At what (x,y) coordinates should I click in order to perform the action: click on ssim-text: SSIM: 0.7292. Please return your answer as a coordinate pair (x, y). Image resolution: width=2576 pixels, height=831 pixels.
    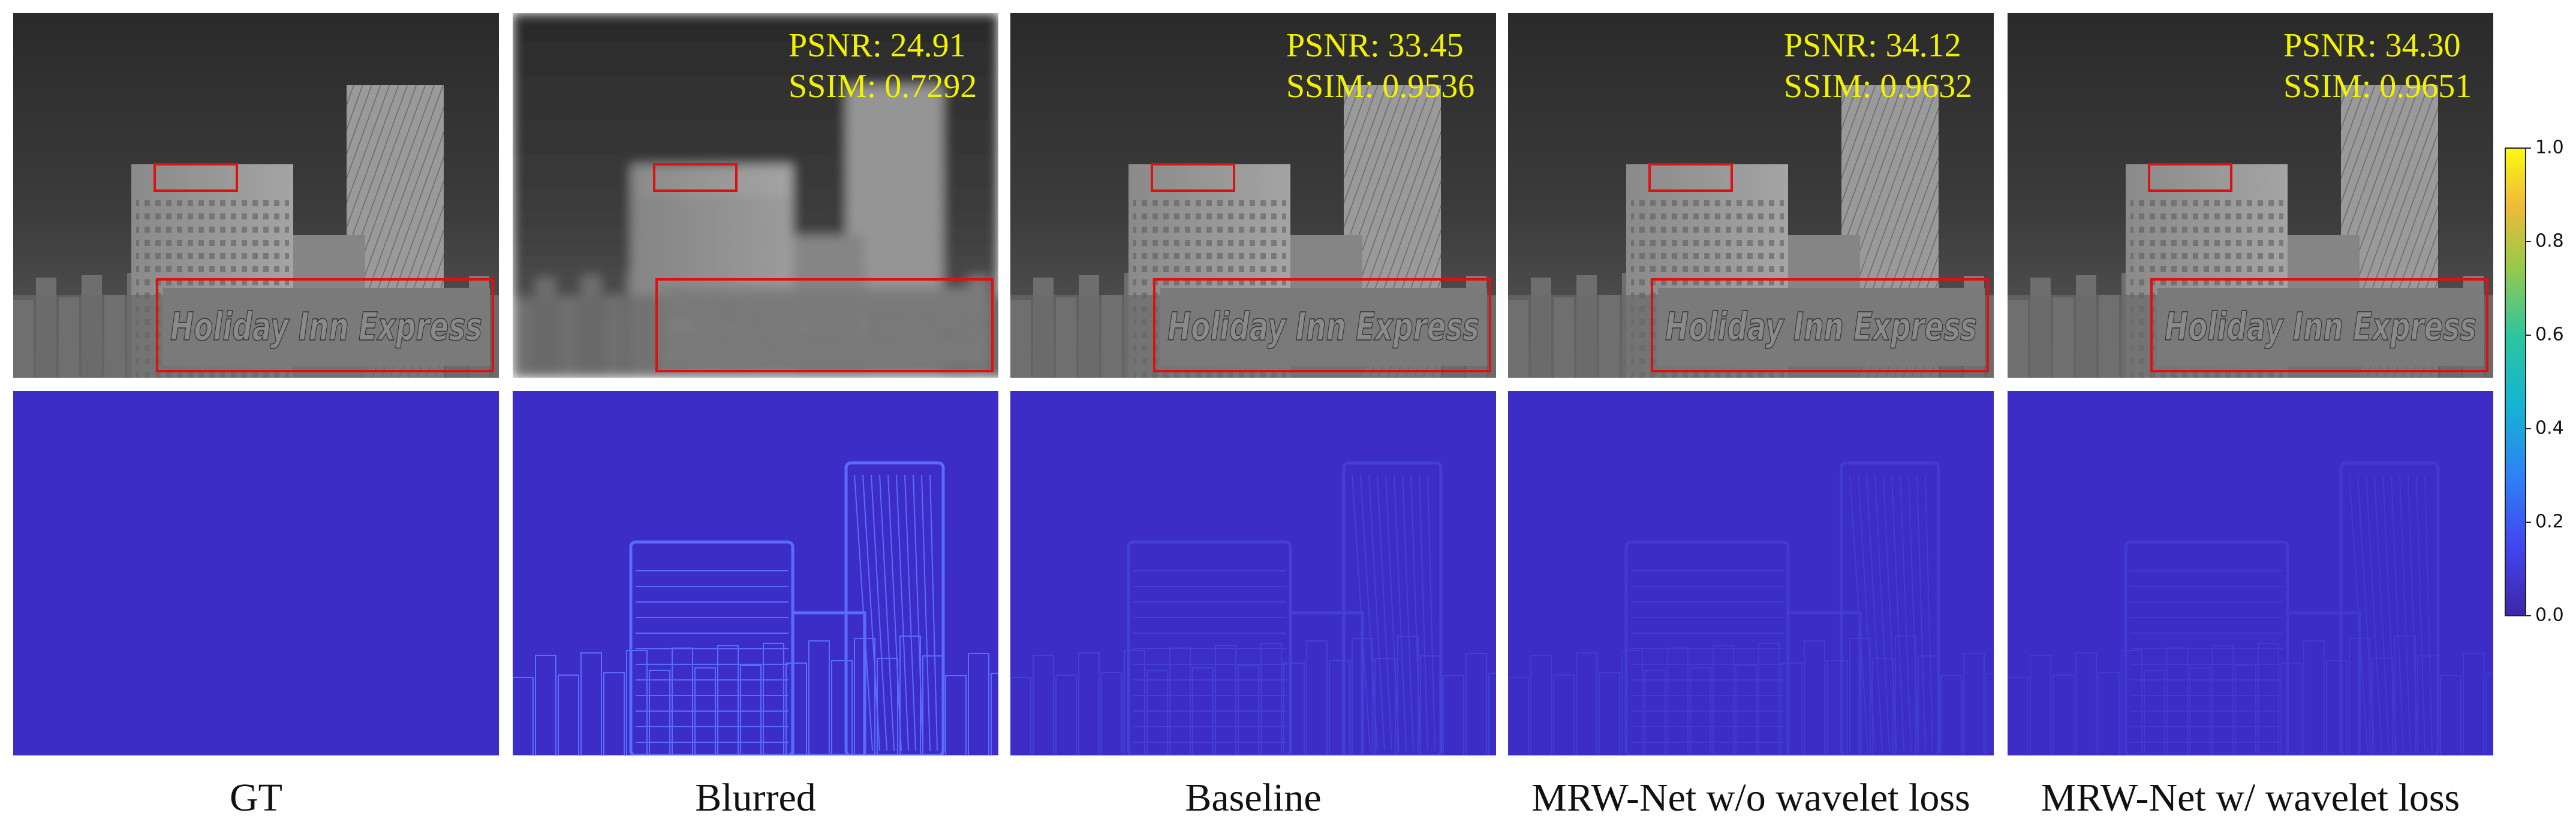
    Looking at the image, I should click on (883, 86).